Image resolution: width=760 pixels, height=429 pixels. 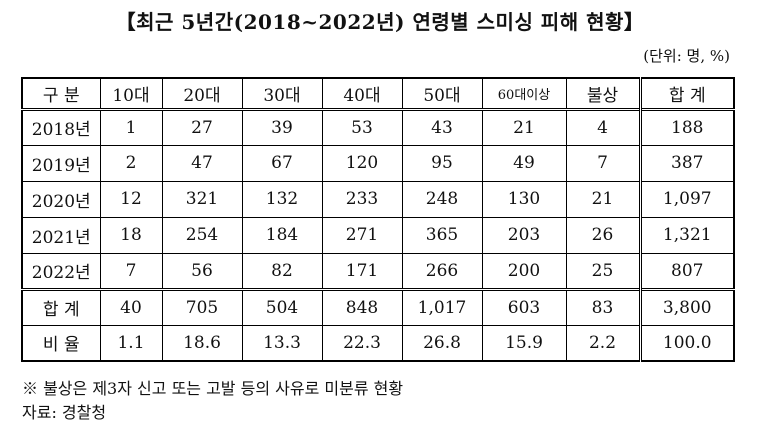 What do you see at coordinates (64, 412) in the screenshot?
I see `source-note: 자료: 경찰청` at bounding box center [64, 412].